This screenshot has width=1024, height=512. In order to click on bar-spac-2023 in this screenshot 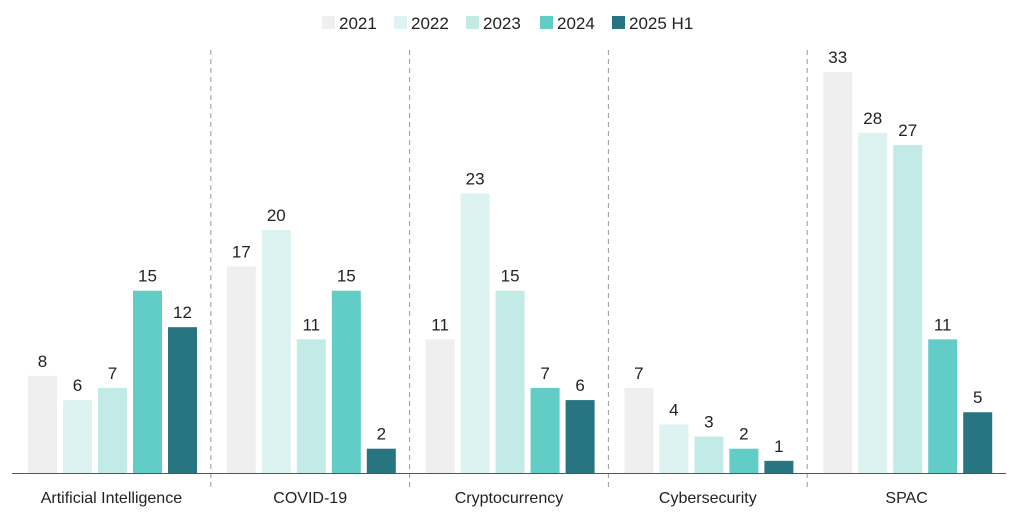, I will do `click(908, 308)`.